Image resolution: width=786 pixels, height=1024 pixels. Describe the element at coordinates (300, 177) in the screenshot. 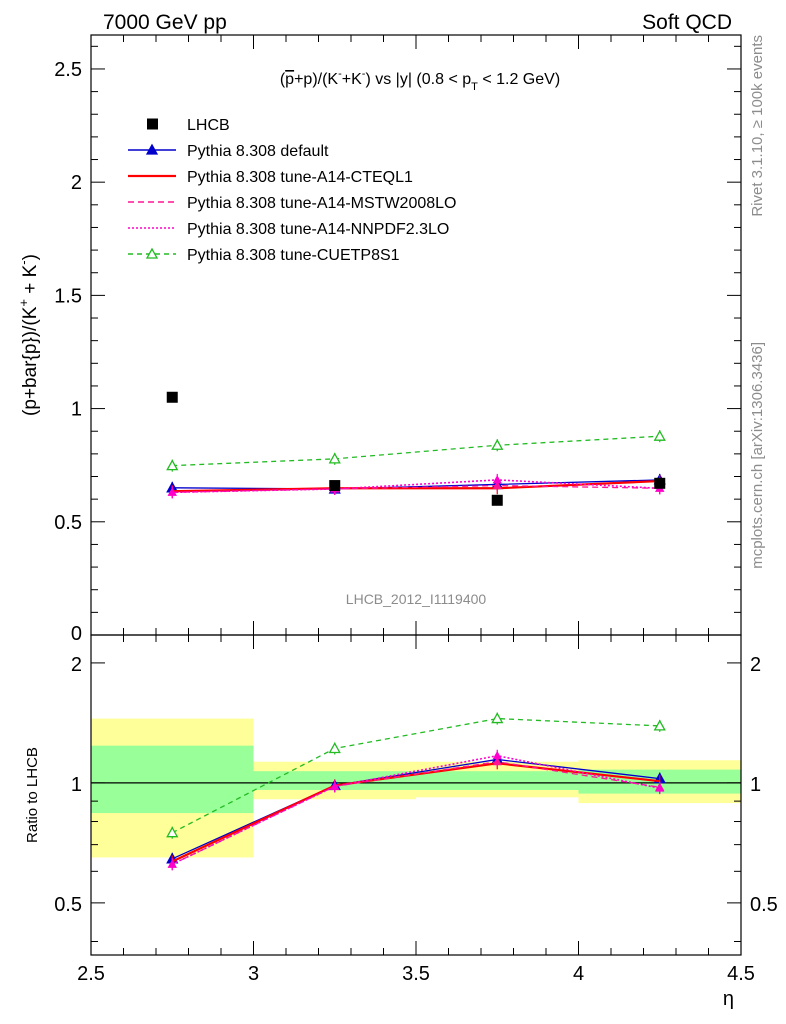

I see `legend-label: Pythia 8.308 tune-A14-CTEQL1` at that location.